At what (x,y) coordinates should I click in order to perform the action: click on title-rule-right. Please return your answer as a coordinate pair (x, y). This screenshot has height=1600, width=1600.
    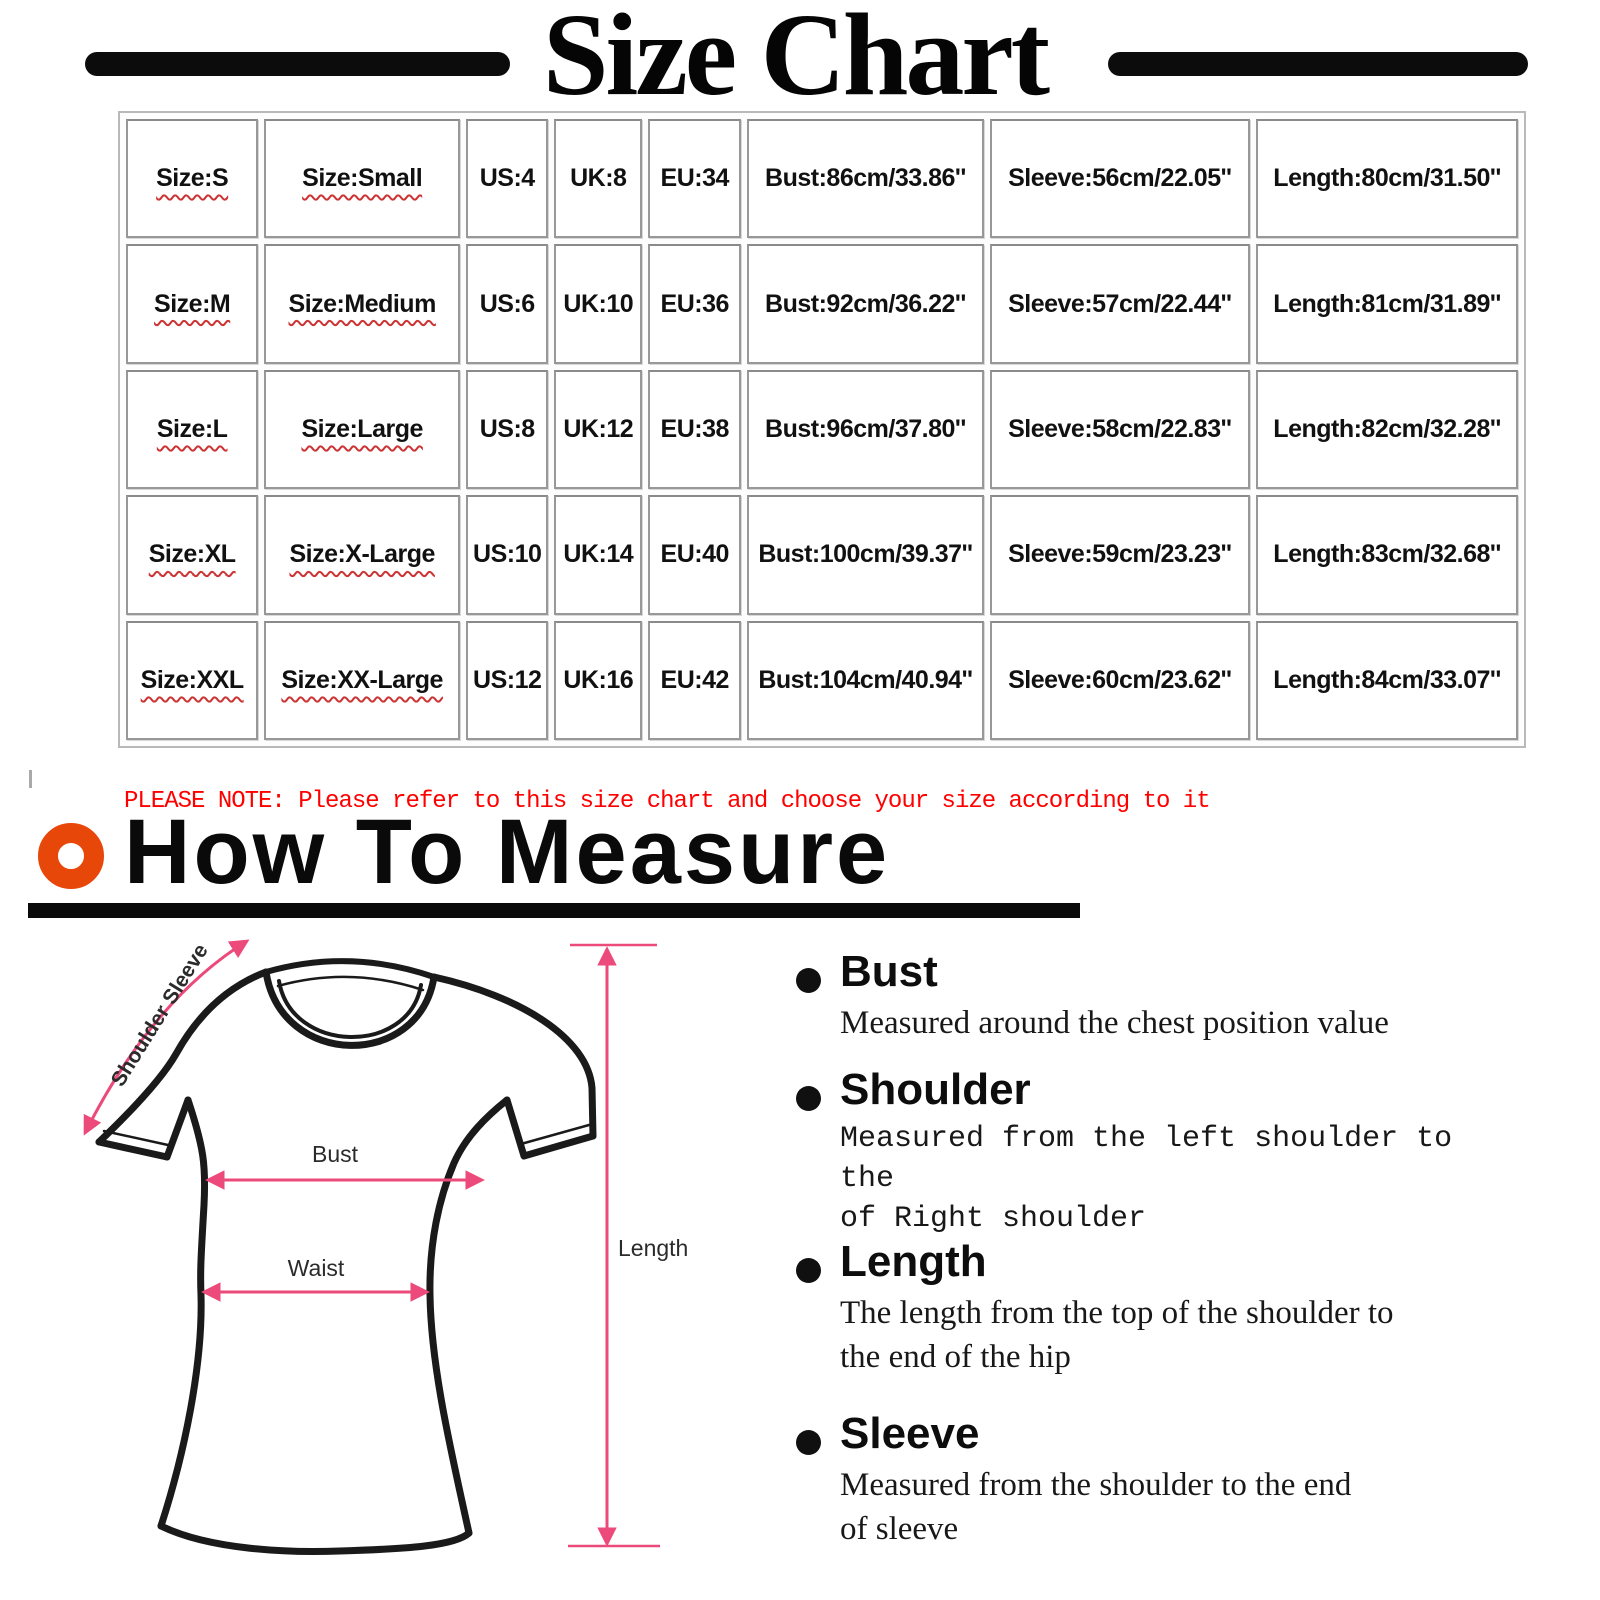
    Looking at the image, I should click on (1318, 64).